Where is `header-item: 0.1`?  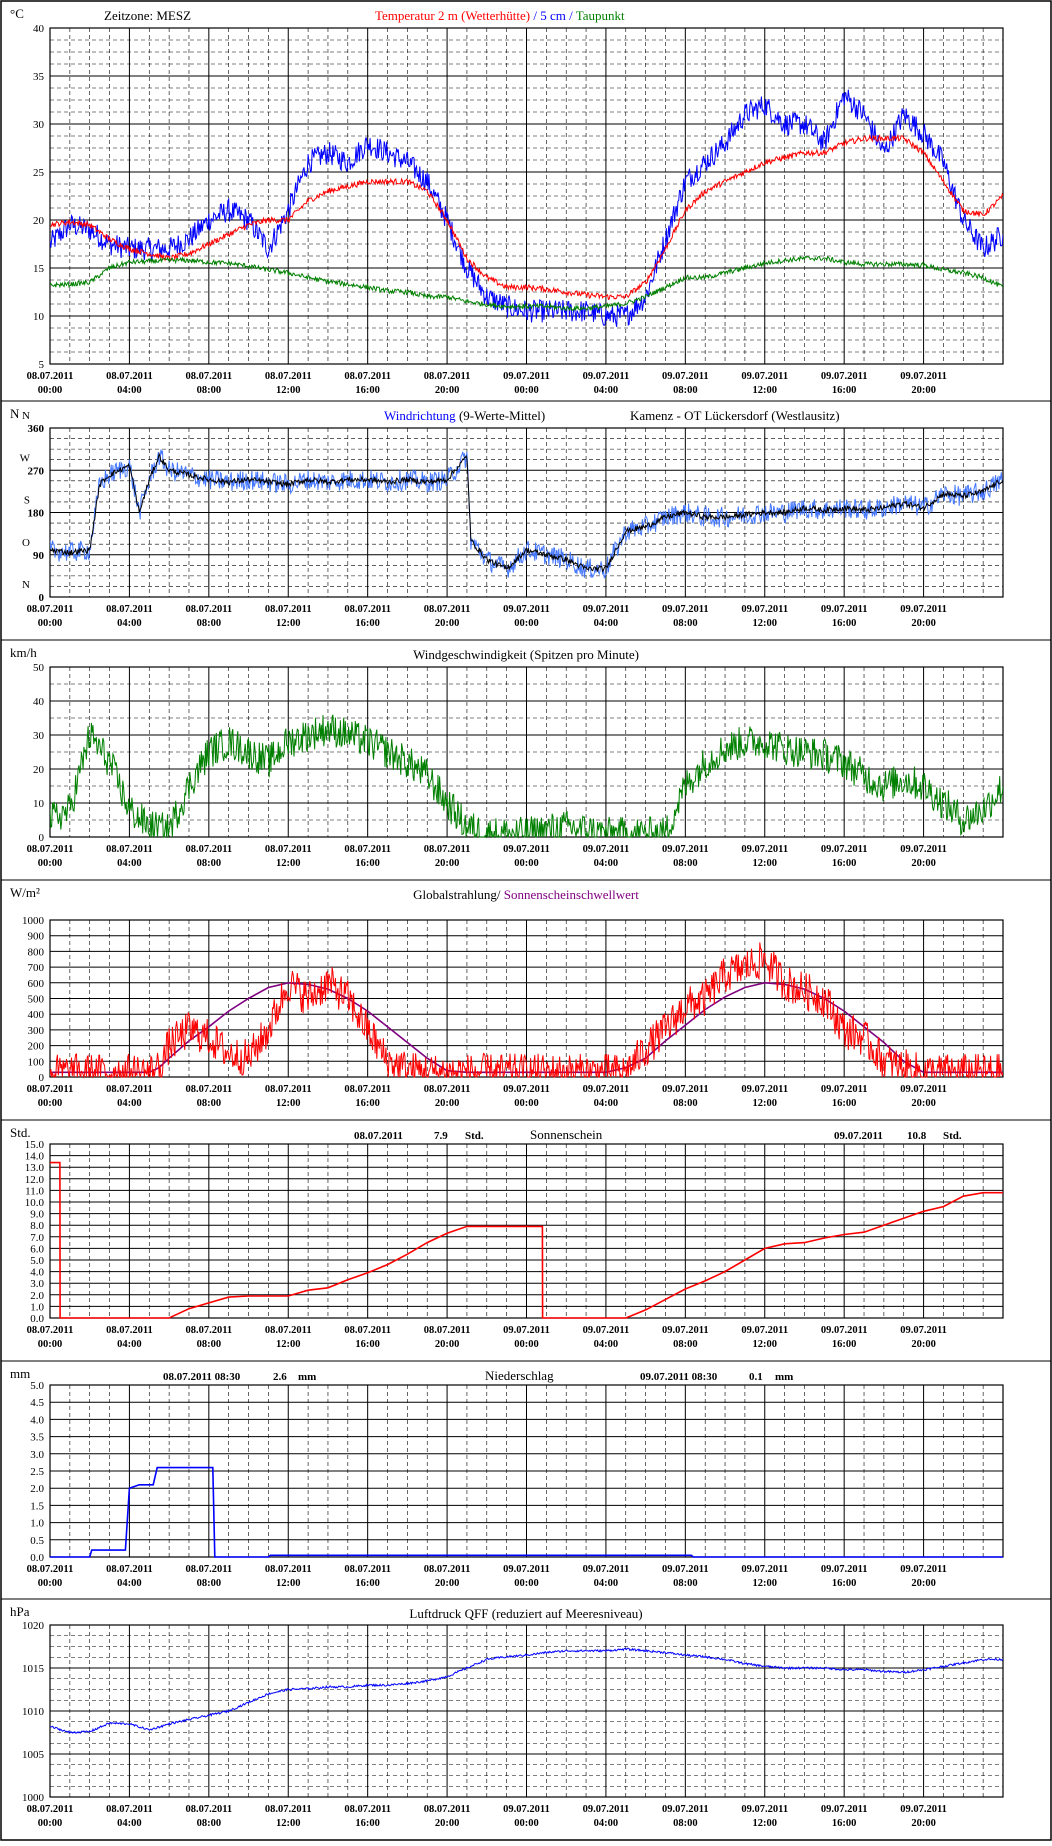 header-item: 0.1 is located at coordinates (756, 1377).